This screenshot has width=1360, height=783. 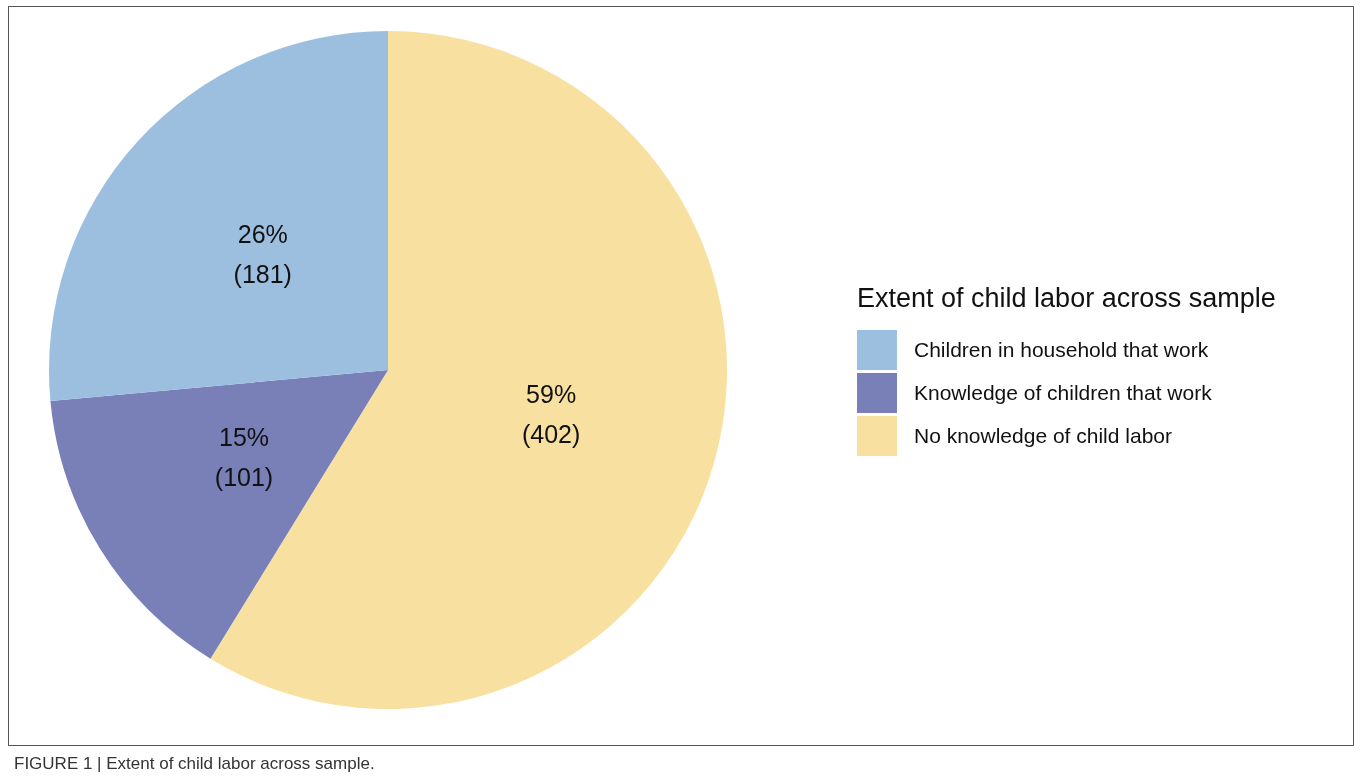 What do you see at coordinates (551, 414) in the screenshot?
I see `data-label: 59% (402)` at bounding box center [551, 414].